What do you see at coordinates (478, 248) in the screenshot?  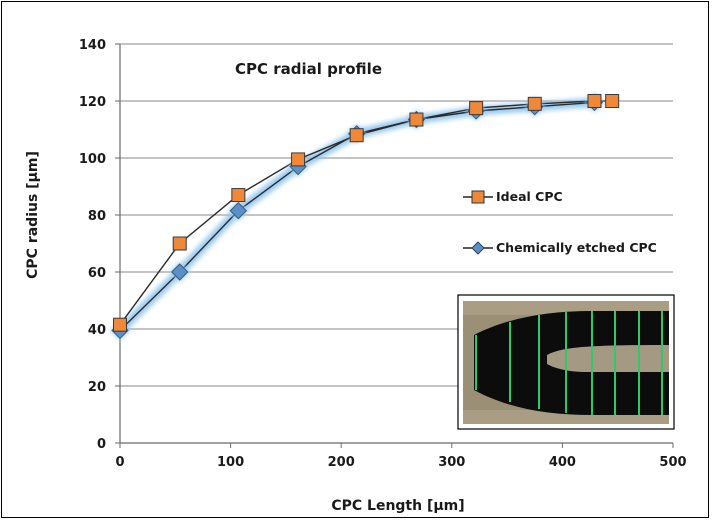 I see `legend-diamond-marker` at bounding box center [478, 248].